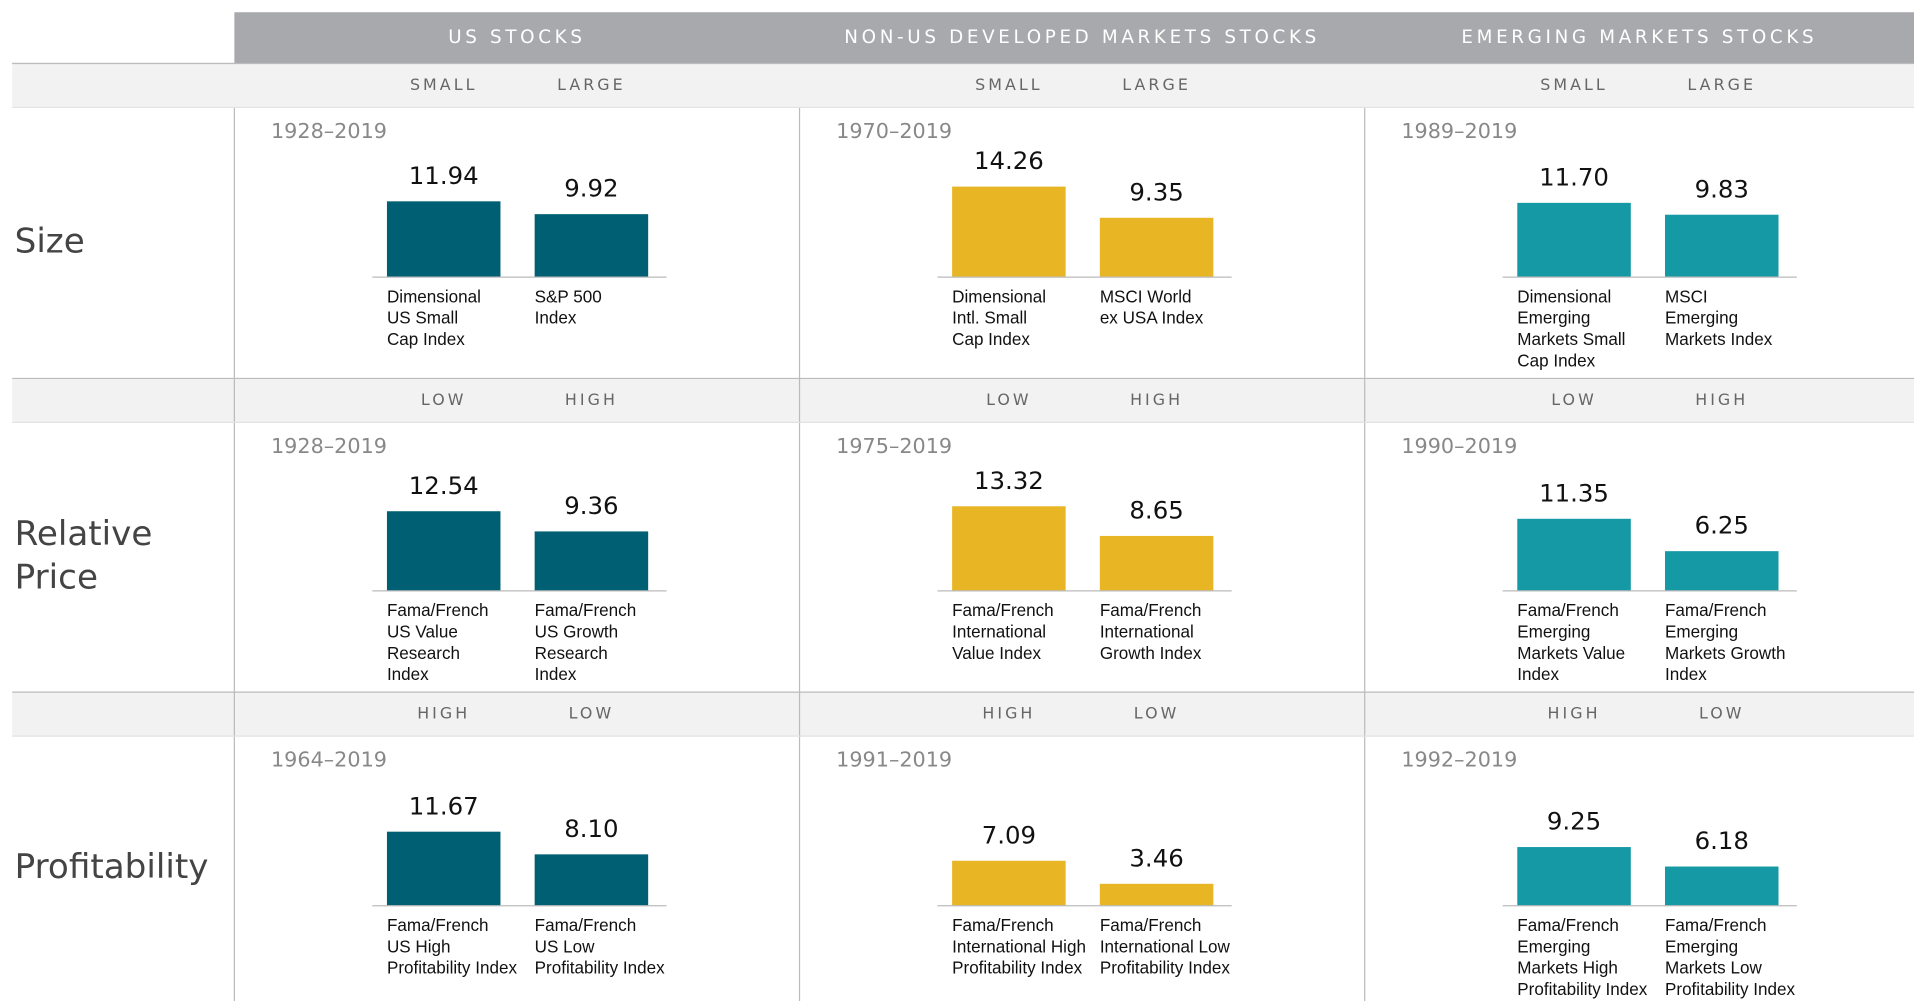 The image size is (1914, 1001). Describe the element at coordinates (1574, 492) in the screenshot. I see `value-label: 11.35` at that location.